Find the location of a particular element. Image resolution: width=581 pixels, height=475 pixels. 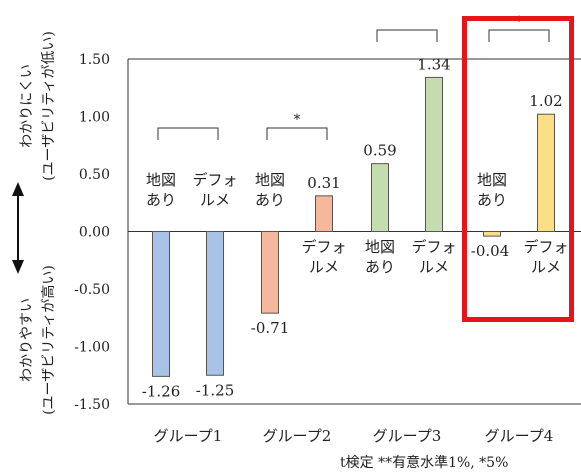

bar-value-label: -0.71 is located at coordinates (270, 328).